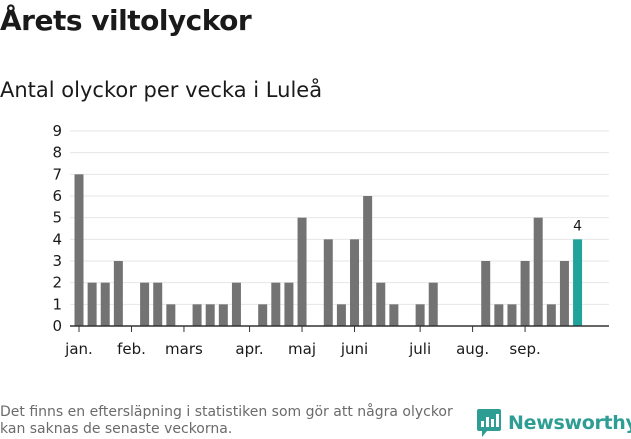 The height and width of the screenshot is (439, 631). Describe the element at coordinates (57, 196) in the screenshot. I see `y-tick-label: 6` at that location.